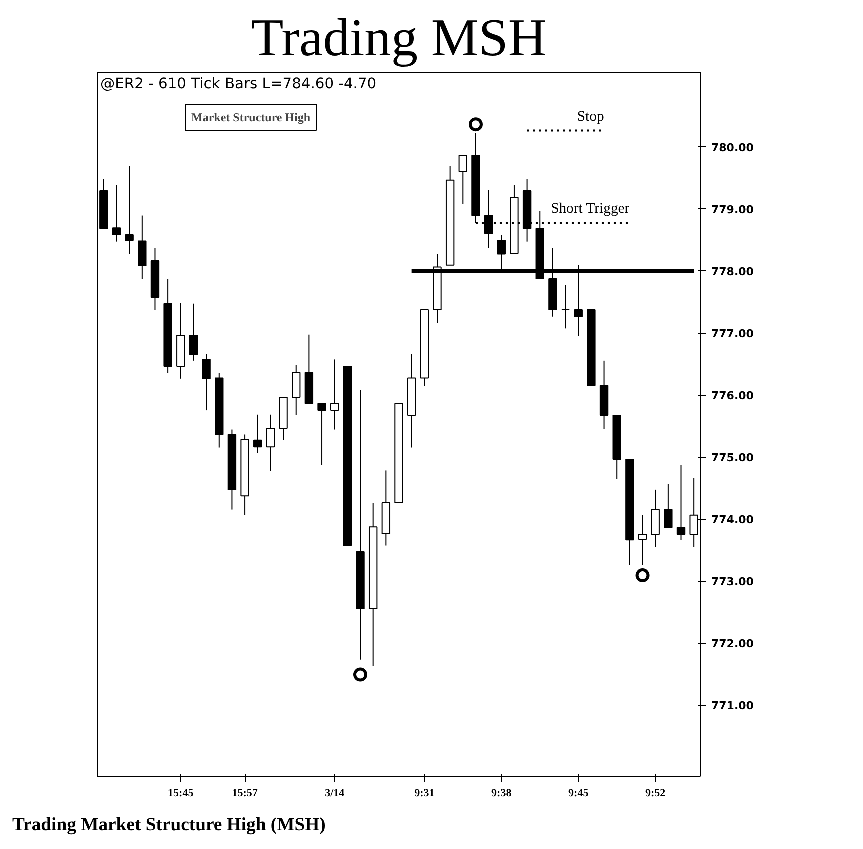 Image resolution: width=863 pixels, height=849 pixels. Describe the element at coordinates (733, 644) in the screenshot. I see `y-tick-label: 772.00` at that location.